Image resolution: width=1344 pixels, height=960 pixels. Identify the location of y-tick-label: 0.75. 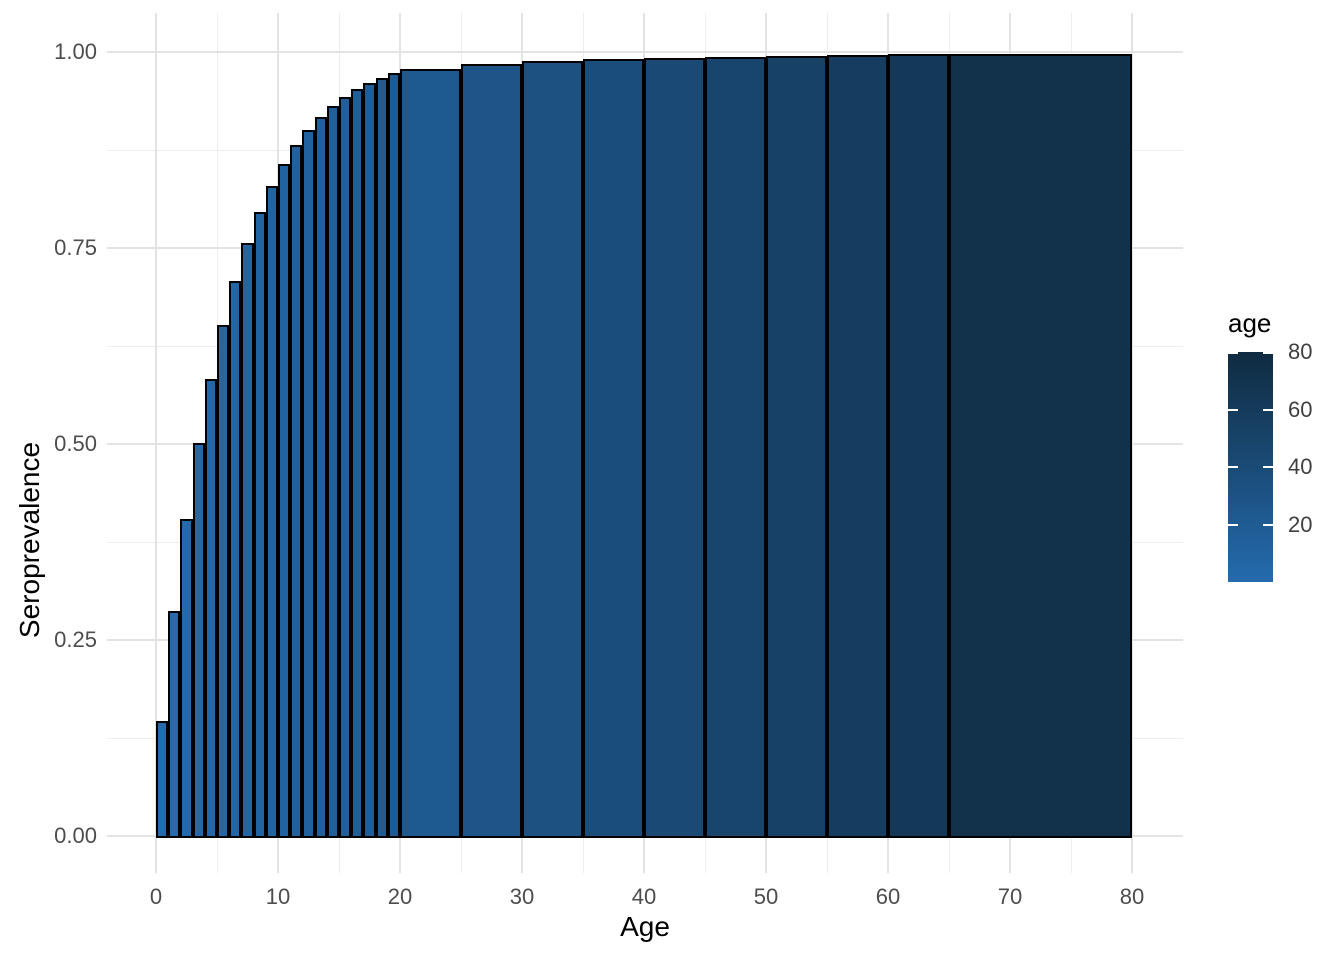
(75, 247).